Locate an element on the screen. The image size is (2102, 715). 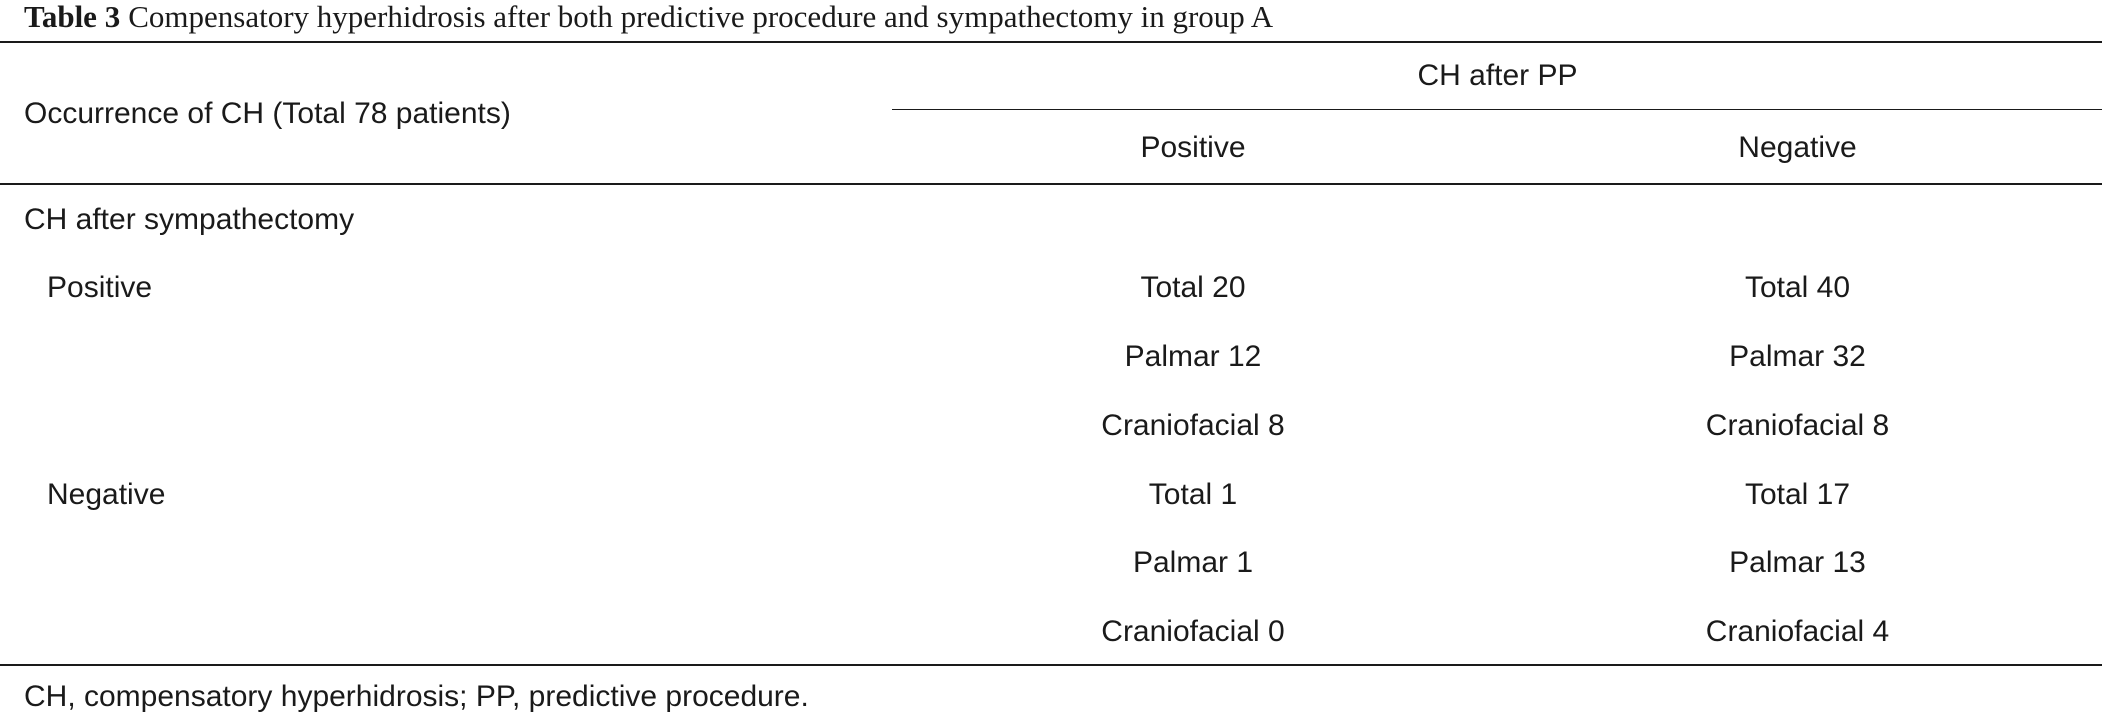
row-cell-negative: Total 40 is located at coordinates (1797, 287).